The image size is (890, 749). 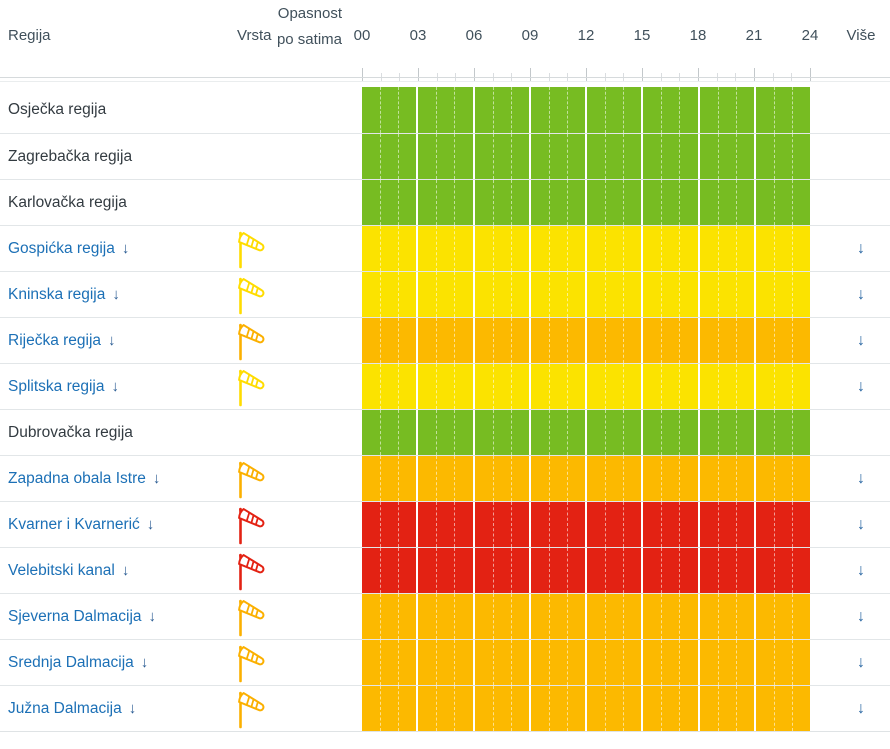 What do you see at coordinates (78, 662) in the screenshot?
I see `region-link: Srednja Dalmacija ↓` at bounding box center [78, 662].